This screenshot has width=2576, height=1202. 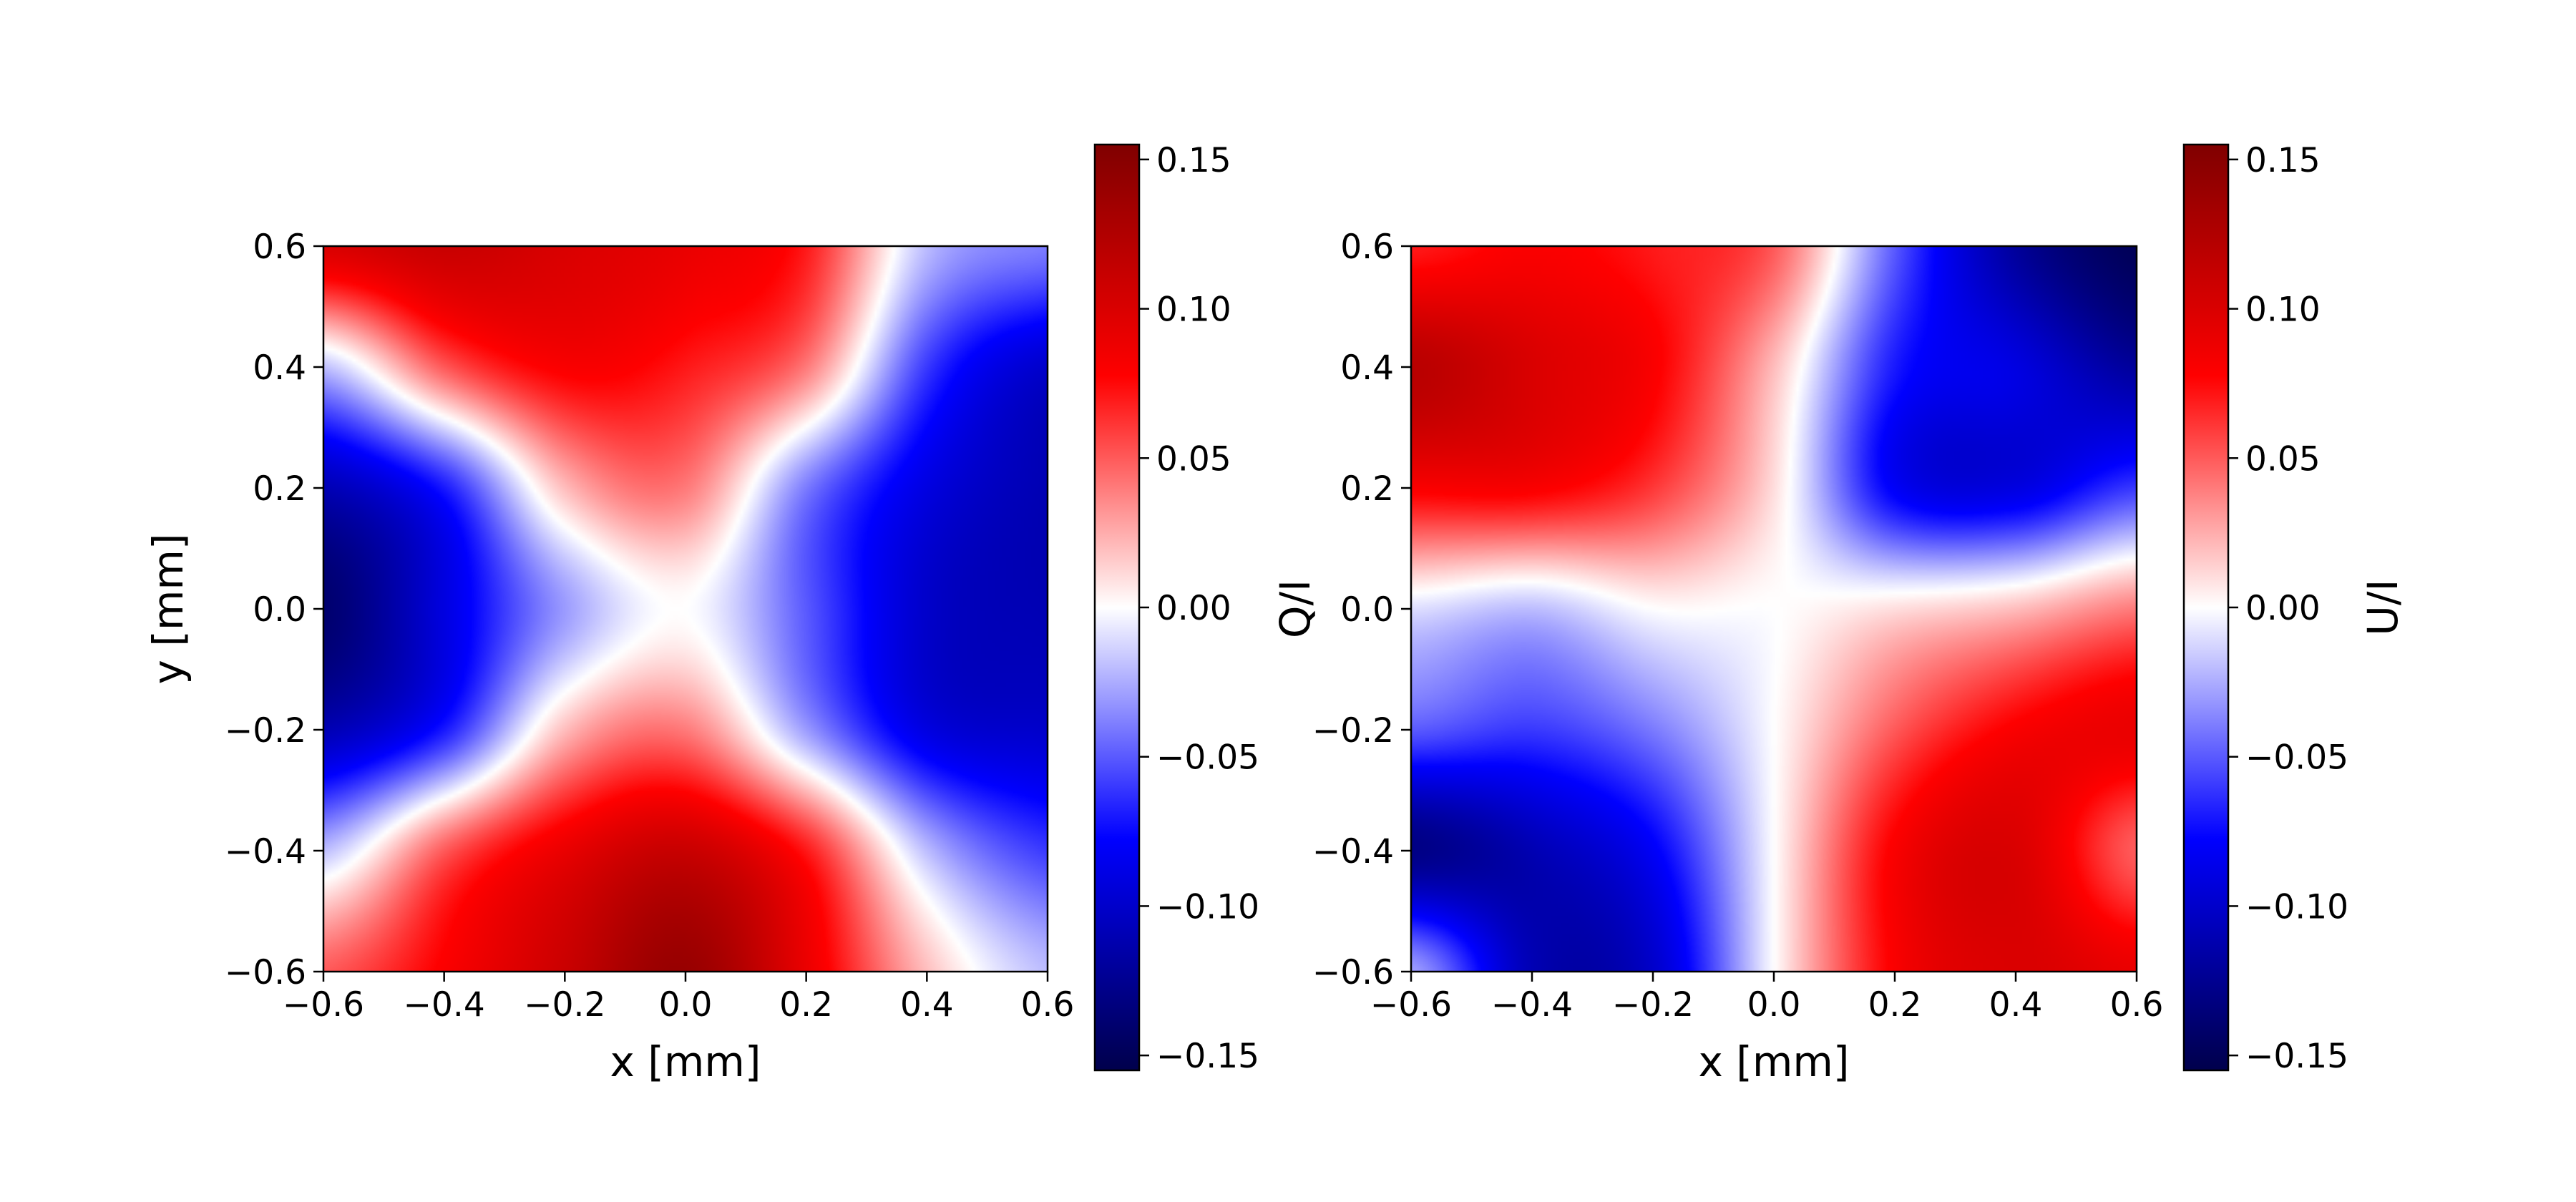 I want to click on y-axis-label: Q/I, so click(x=1295, y=609).